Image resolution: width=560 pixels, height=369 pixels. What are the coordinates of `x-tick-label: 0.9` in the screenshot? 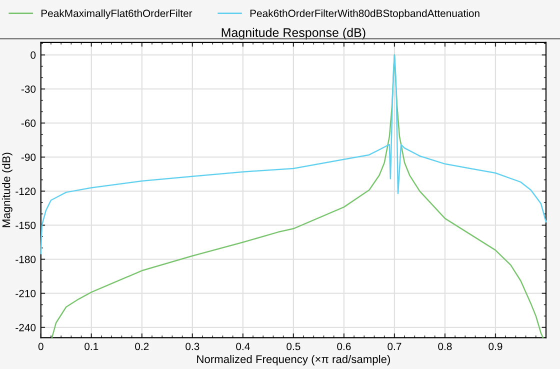 It's located at (495, 346).